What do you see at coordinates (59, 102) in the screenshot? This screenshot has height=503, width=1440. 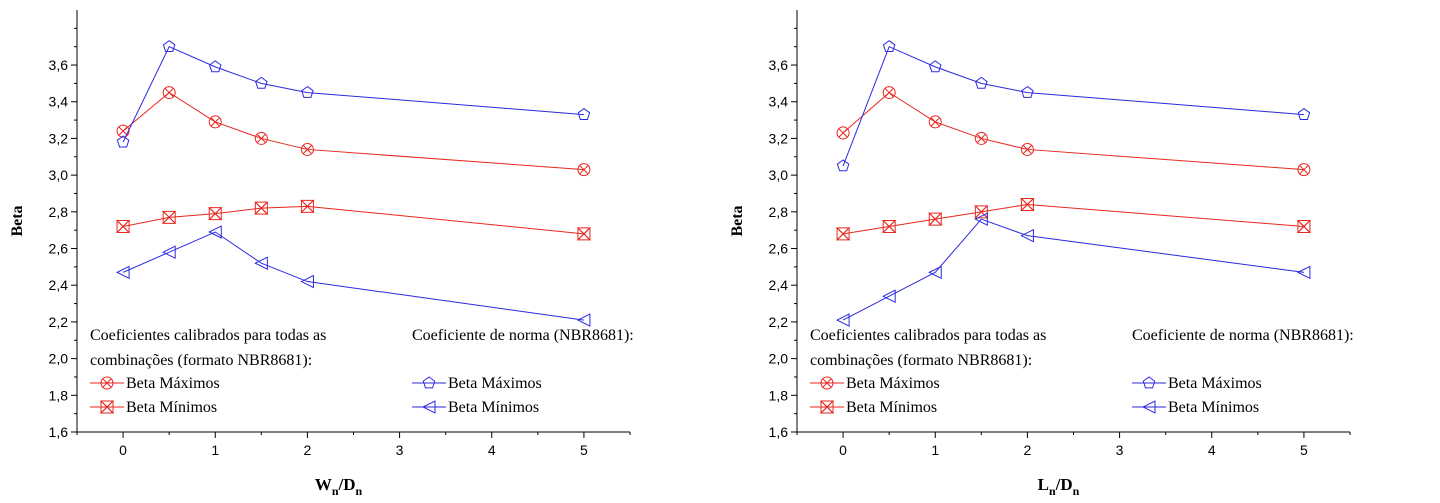 I see `y-tick-label: 3,4` at bounding box center [59, 102].